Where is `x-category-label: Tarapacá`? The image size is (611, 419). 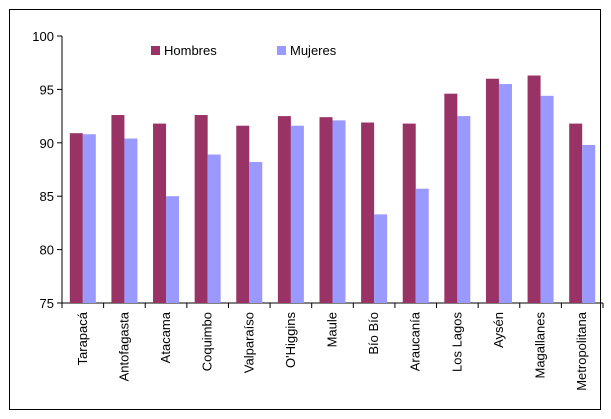 x-category-label: Tarapacá is located at coordinates (82, 338).